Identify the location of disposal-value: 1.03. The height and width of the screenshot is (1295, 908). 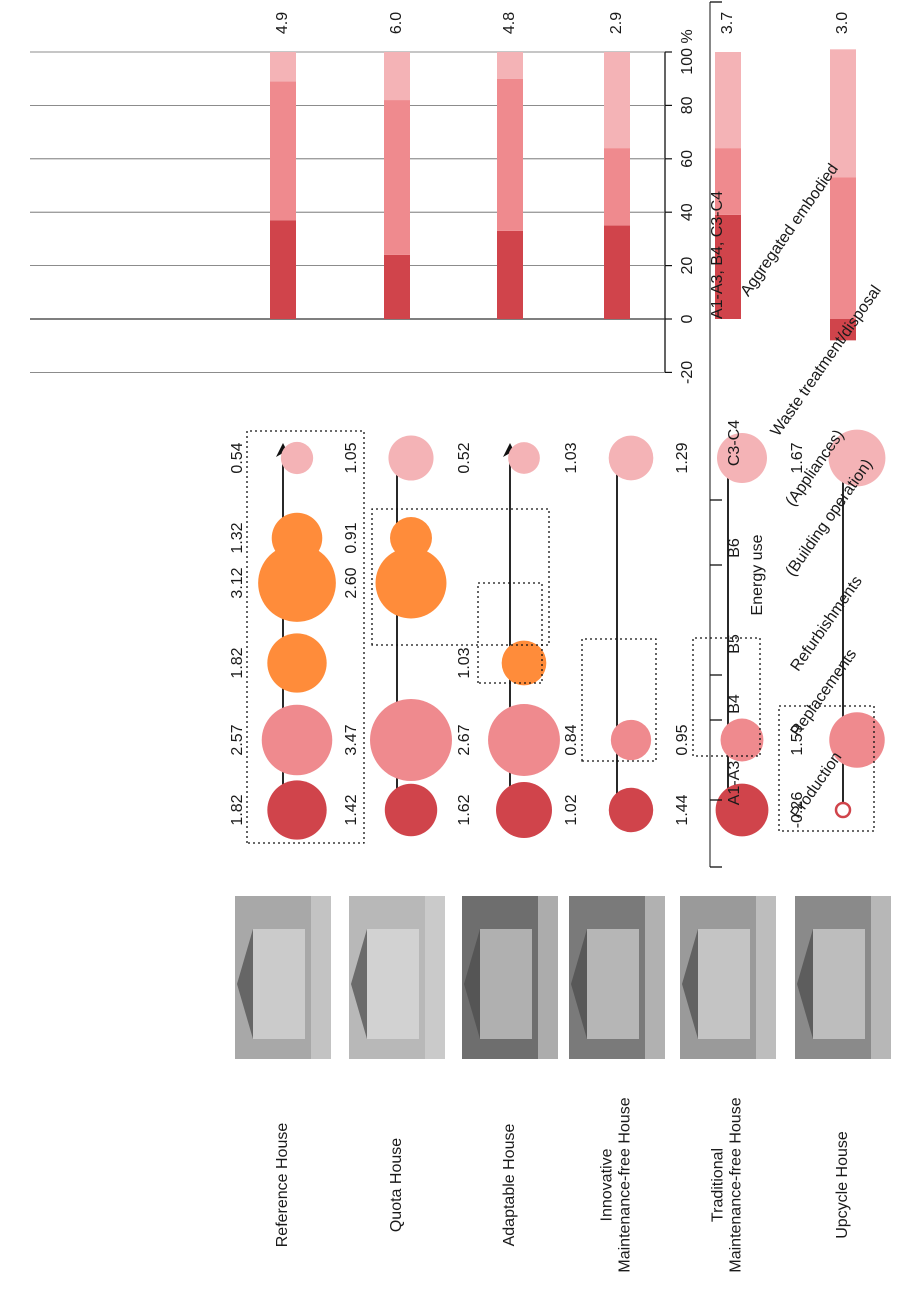
(571, 458).